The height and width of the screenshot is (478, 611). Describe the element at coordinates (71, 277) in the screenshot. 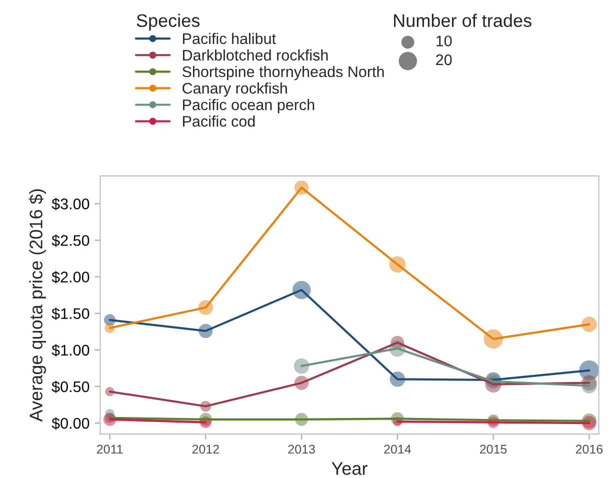

I see `y-tick-label: $2.00` at that location.